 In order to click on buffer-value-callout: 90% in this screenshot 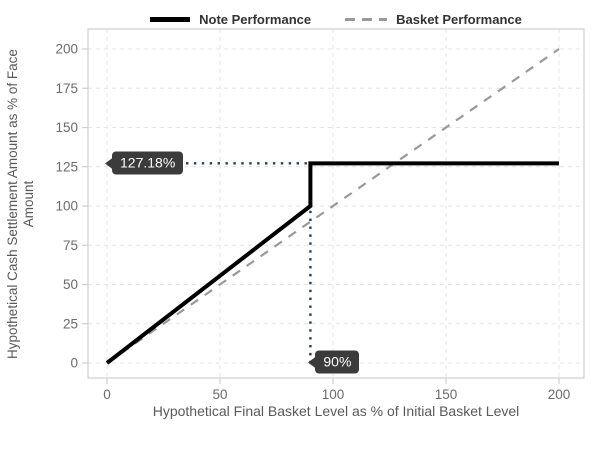, I will do `click(337, 362)`.